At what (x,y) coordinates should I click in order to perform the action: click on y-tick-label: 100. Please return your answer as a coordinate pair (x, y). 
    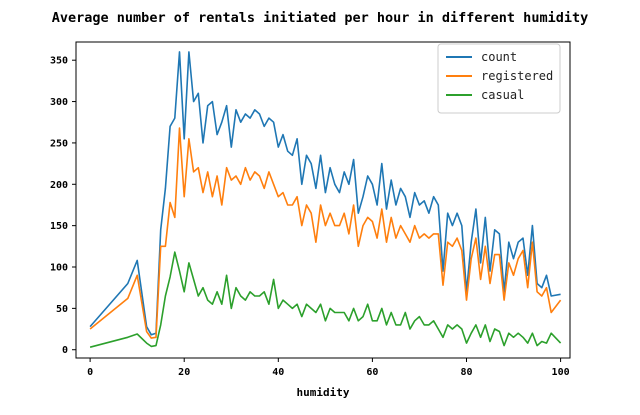
    Looking at the image, I should click on (59, 268).